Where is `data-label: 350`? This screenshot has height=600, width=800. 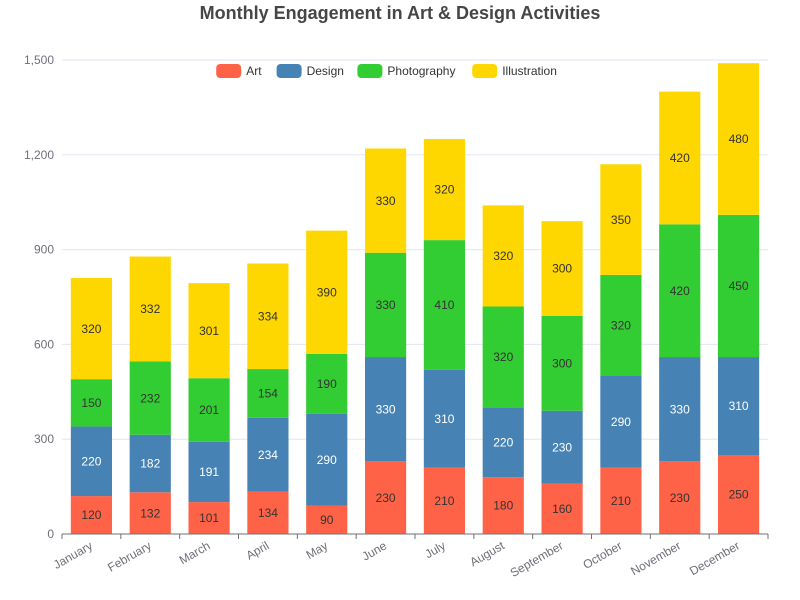 data-label: 350 is located at coordinates (621, 220).